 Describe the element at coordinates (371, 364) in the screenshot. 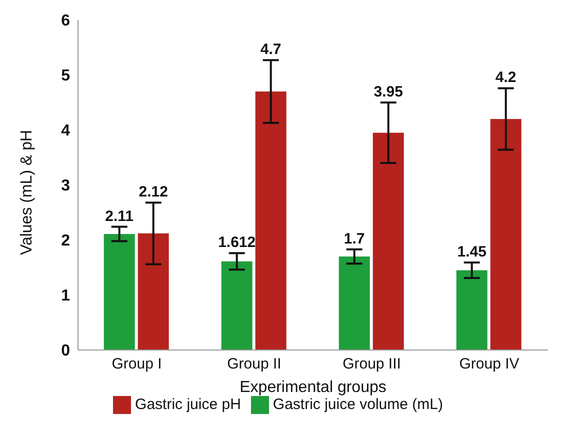

I see `x-tick-label: Group III` at that location.